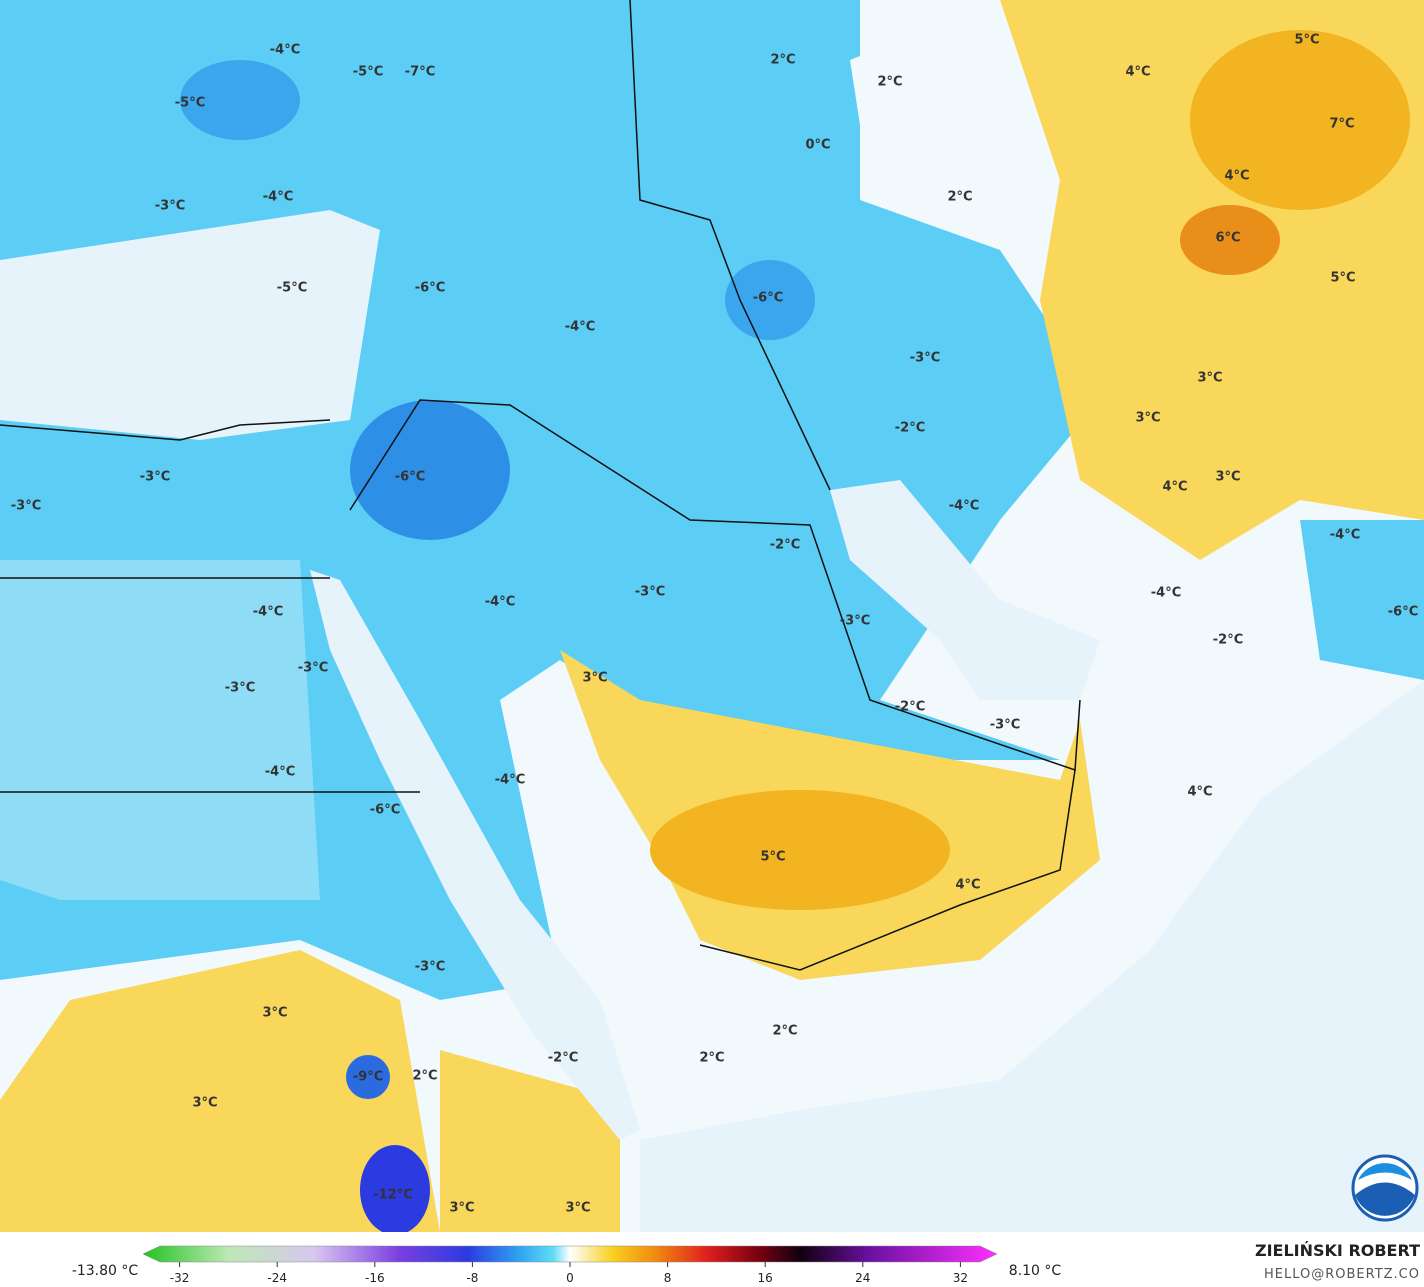  What do you see at coordinates (1337, 1250) in the screenshot?
I see `author: ZIELIŃSKI ROBERT` at bounding box center [1337, 1250].